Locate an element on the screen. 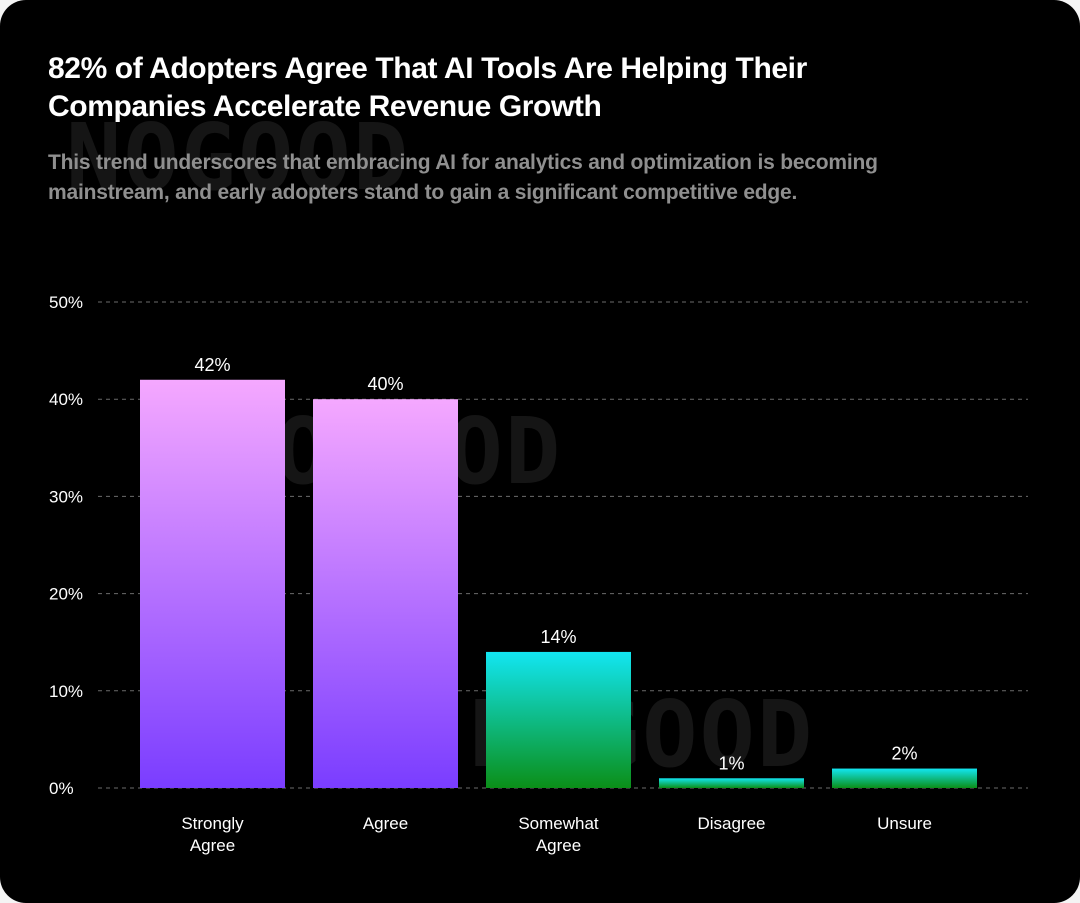  value-label: 42% is located at coordinates (212, 365).